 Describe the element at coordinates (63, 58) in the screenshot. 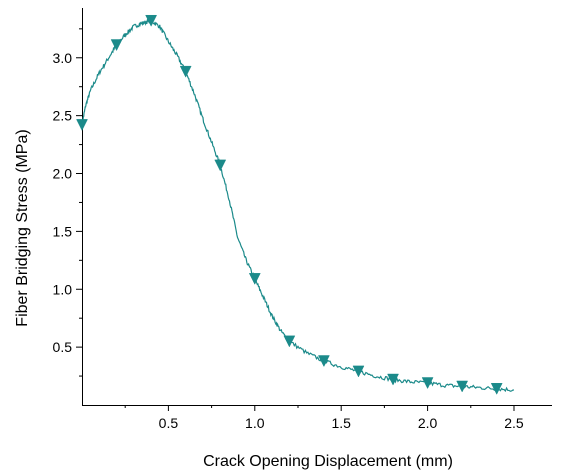

I see `y-tick-label: 3.0` at that location.